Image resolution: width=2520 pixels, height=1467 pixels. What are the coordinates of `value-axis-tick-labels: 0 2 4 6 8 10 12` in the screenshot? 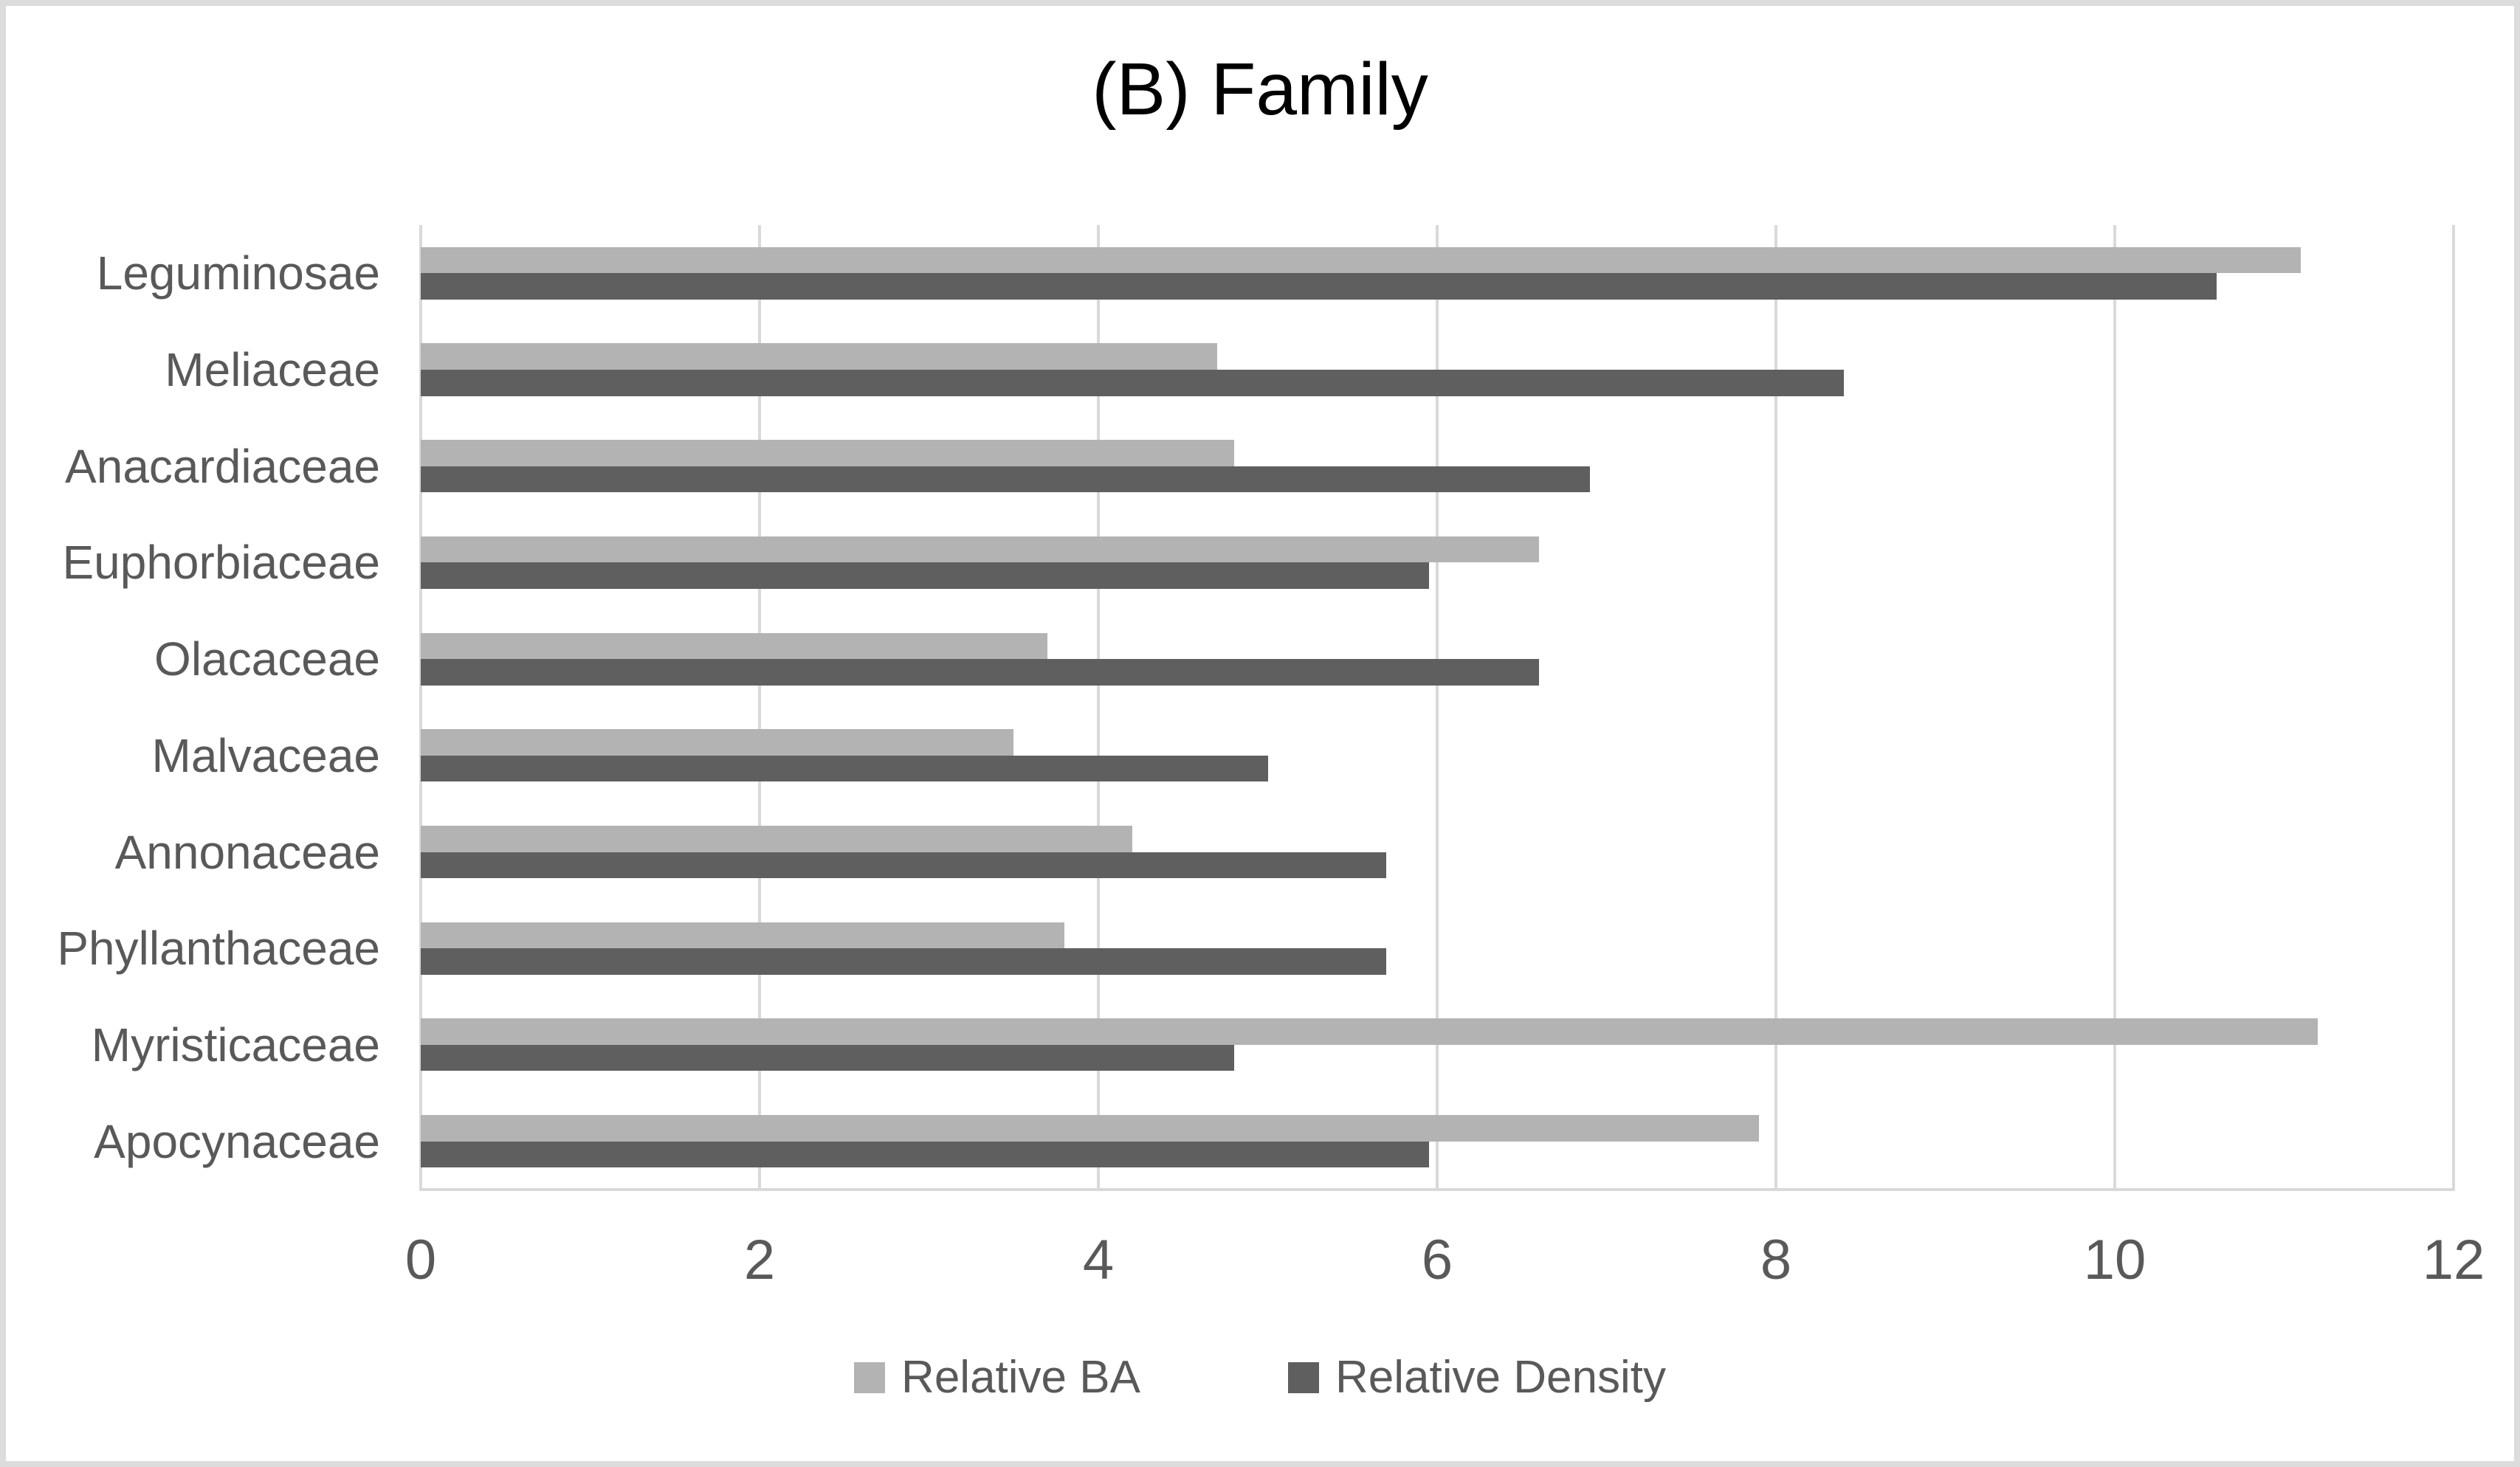 It's located at (1445, 1260).